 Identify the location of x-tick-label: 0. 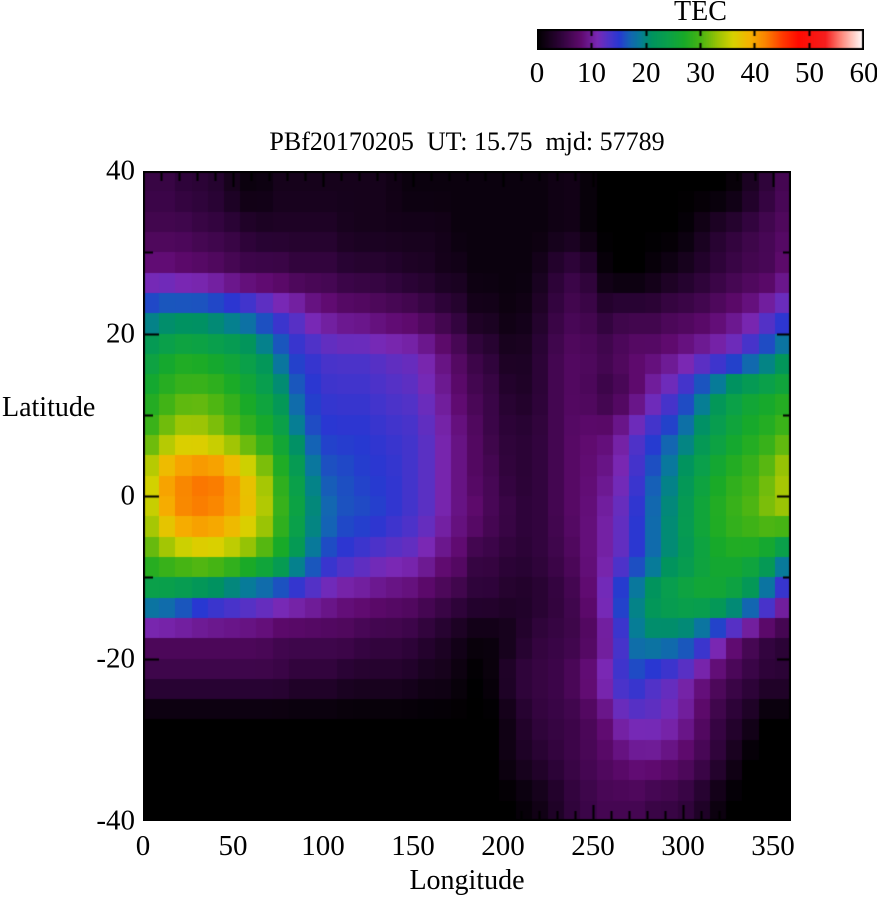
(143, 846).